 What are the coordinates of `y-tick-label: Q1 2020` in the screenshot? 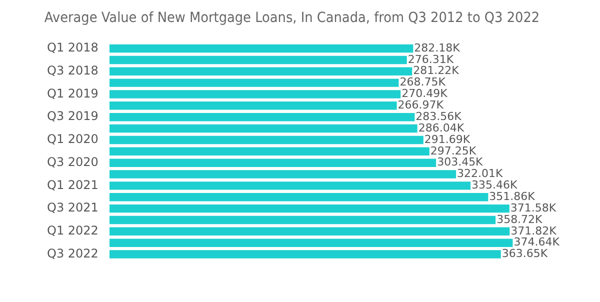 It's located at (72, 139).